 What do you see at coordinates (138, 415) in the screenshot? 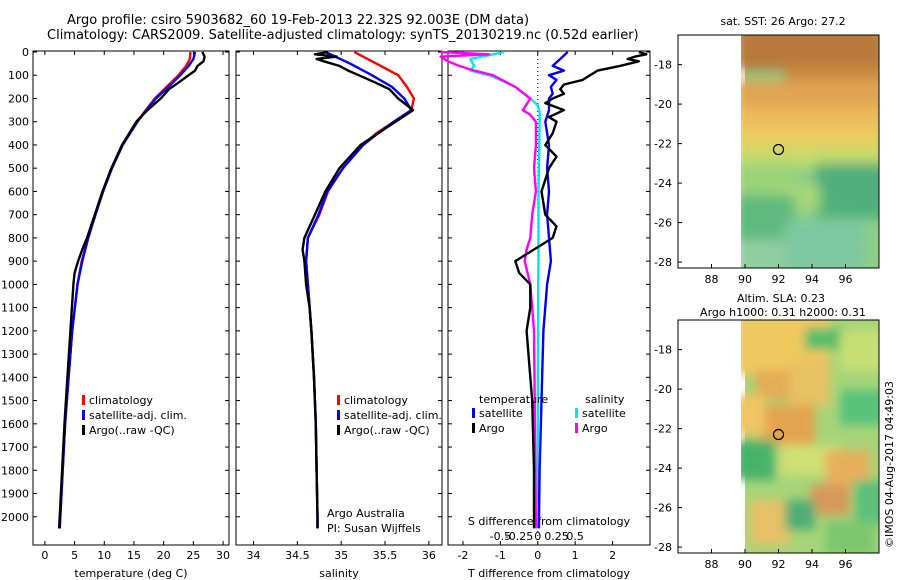
I see `temperature-legend-label: satellite-adj. clim.` at bounding box center [138, 415].